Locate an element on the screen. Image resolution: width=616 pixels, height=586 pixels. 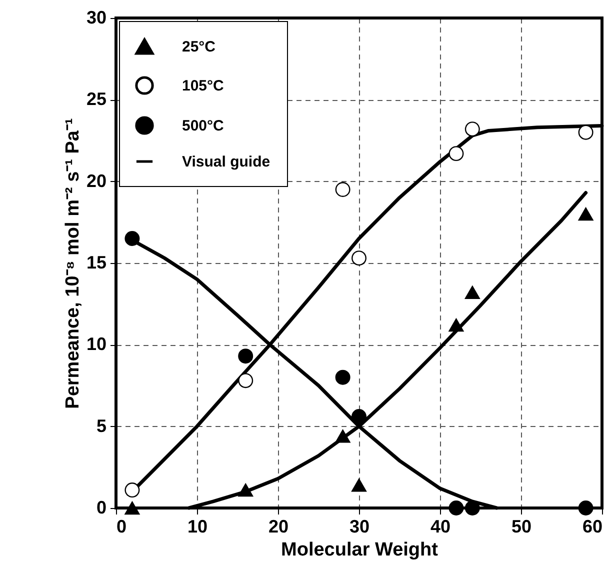
x-tick-label: 10 is located at coordinates (197, 526).